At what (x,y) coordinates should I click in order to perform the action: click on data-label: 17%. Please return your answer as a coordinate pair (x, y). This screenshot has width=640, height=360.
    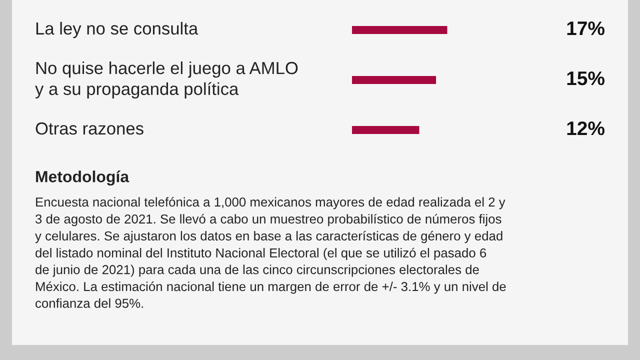
    Looking at the image, I should click on (585, 29).